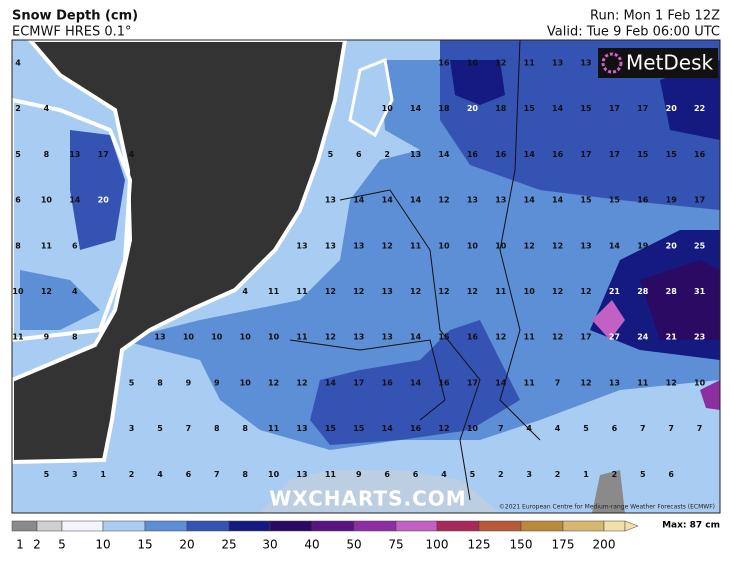 The image size is (732, 565). What do you see at coordinates (47, 337) in the screenshot?
I see `grid-value: 9` at bounding box center [47, 337].